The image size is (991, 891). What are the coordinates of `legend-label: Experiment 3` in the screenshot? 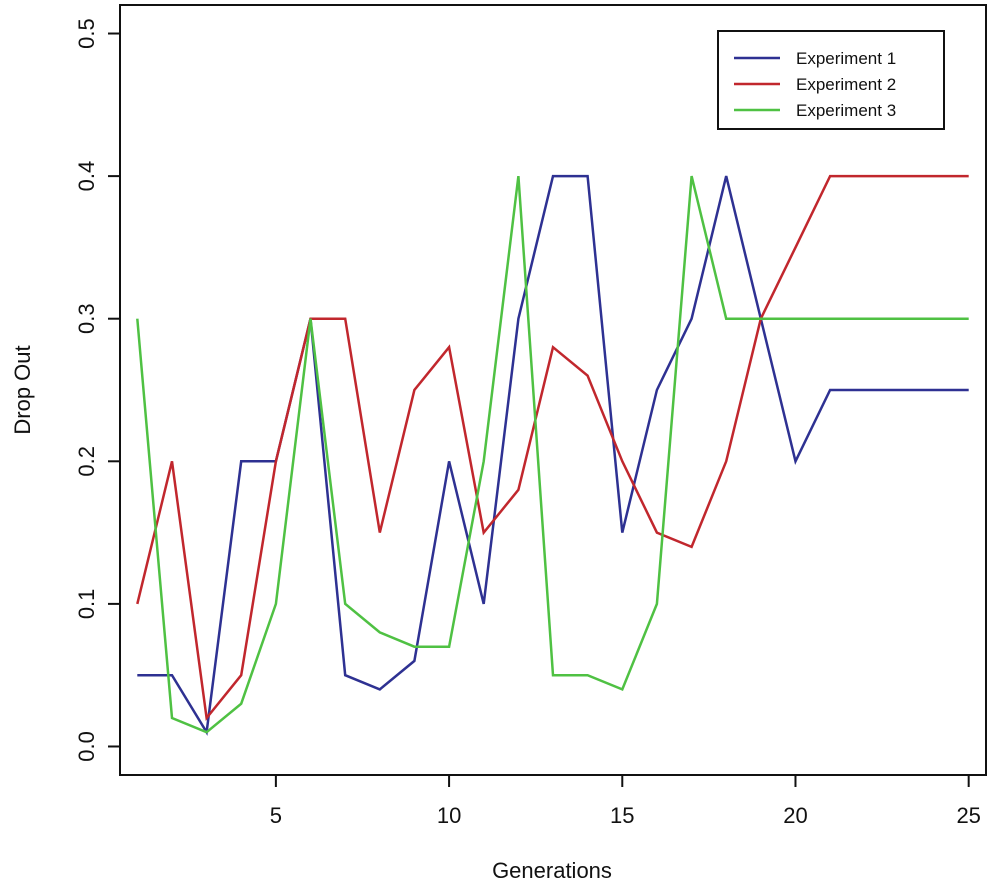 It's located at (846, 110).